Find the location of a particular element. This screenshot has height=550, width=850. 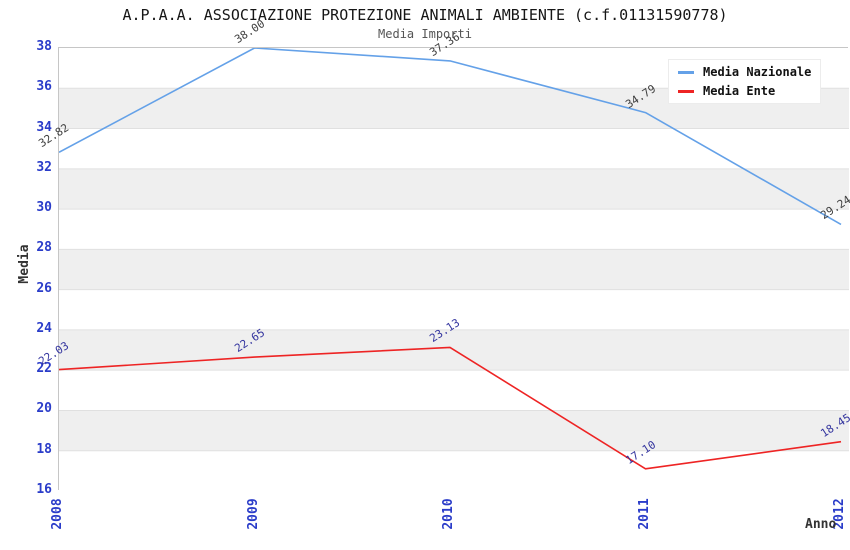

x-tick-label: 2012 is located at coordinates (839, 514).